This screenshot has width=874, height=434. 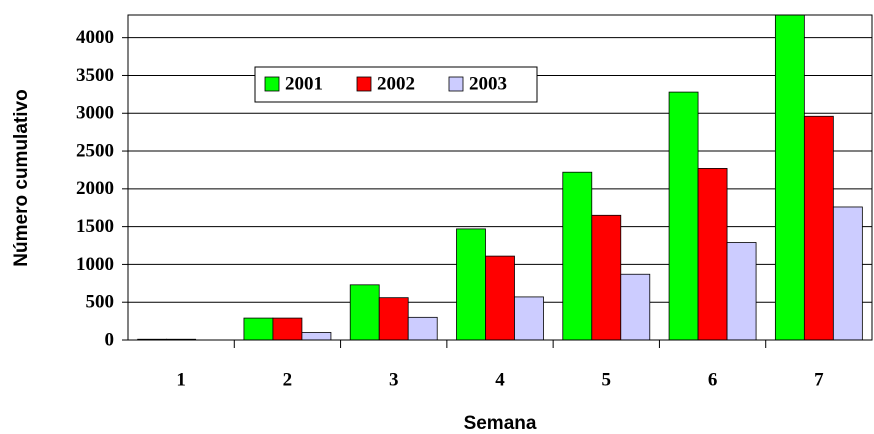 What do you see at coordinates (95, 150) in the screenshot?
I see `y-tick-label: 2500` at bounding box center [95, 150].